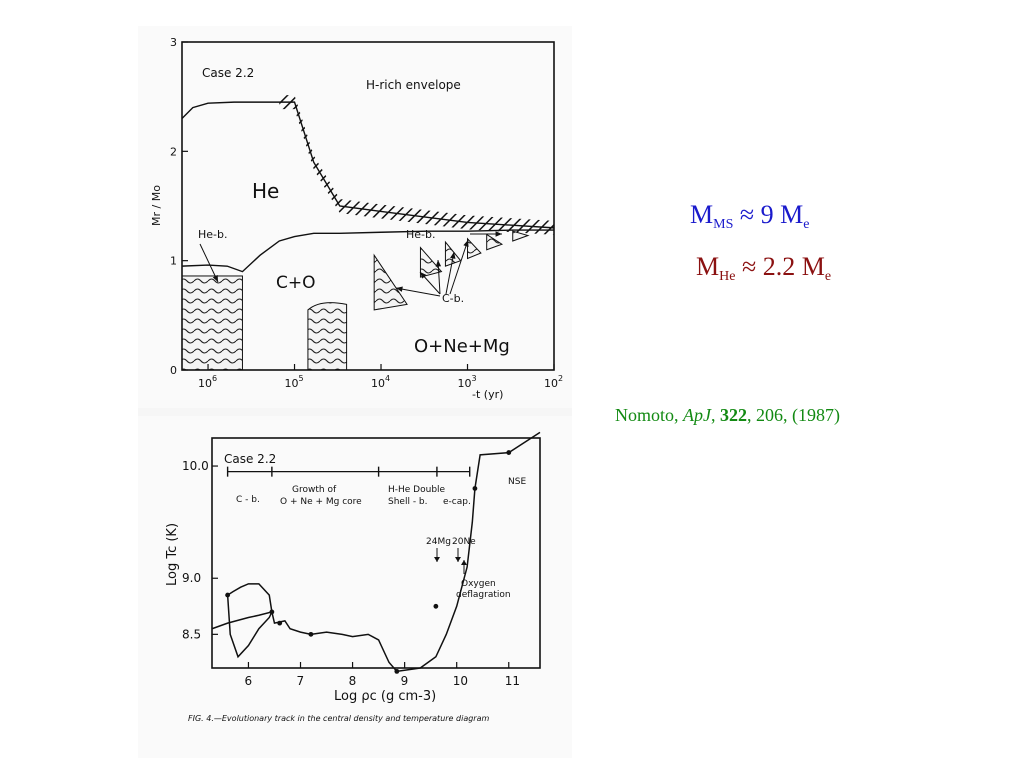  Describe the element at coordinates (793, 415) in the screenshot. I see `citation-pages-year: , 206, (1987)` at that location.